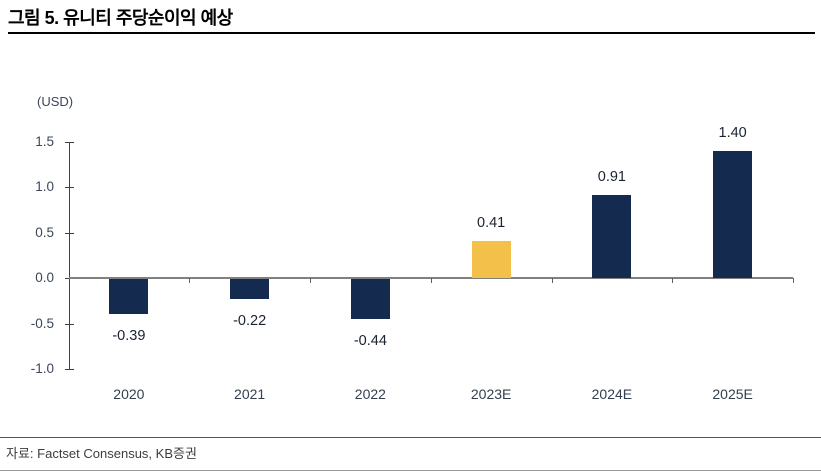  I want to click on title-divider, so click(411, 33).